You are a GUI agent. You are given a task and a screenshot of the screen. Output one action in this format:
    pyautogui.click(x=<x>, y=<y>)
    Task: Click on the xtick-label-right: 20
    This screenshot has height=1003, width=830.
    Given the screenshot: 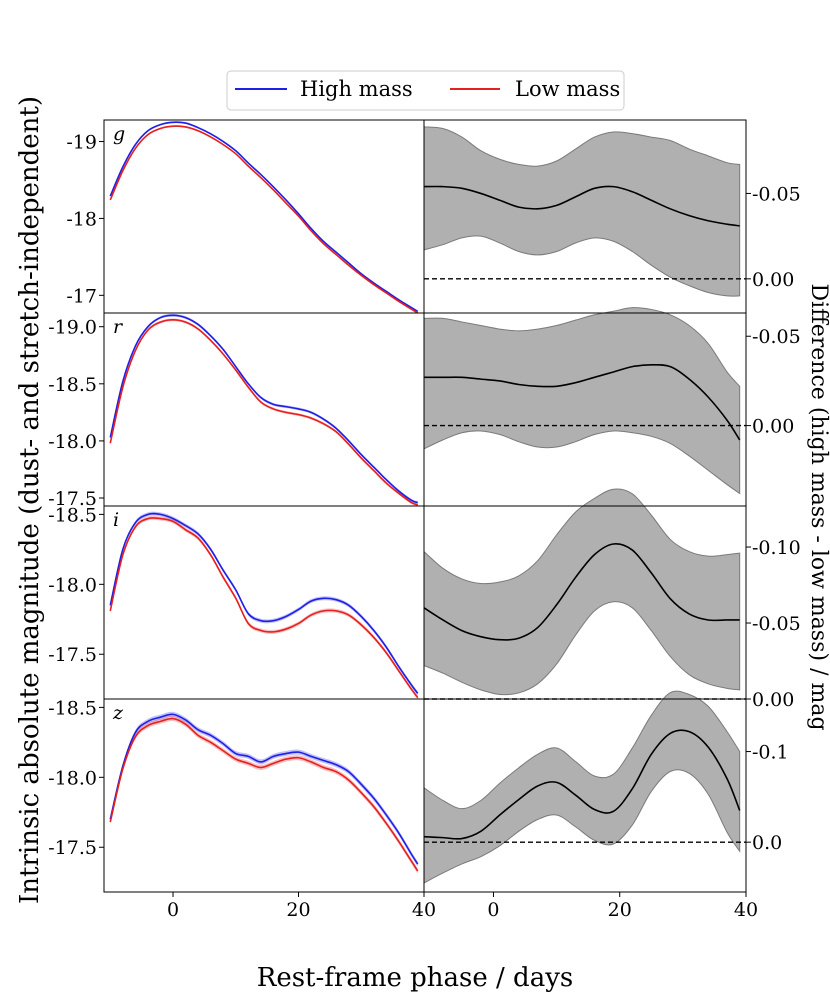 What is the action you would take?
    pyautogui.click(x=620, y=910)
    